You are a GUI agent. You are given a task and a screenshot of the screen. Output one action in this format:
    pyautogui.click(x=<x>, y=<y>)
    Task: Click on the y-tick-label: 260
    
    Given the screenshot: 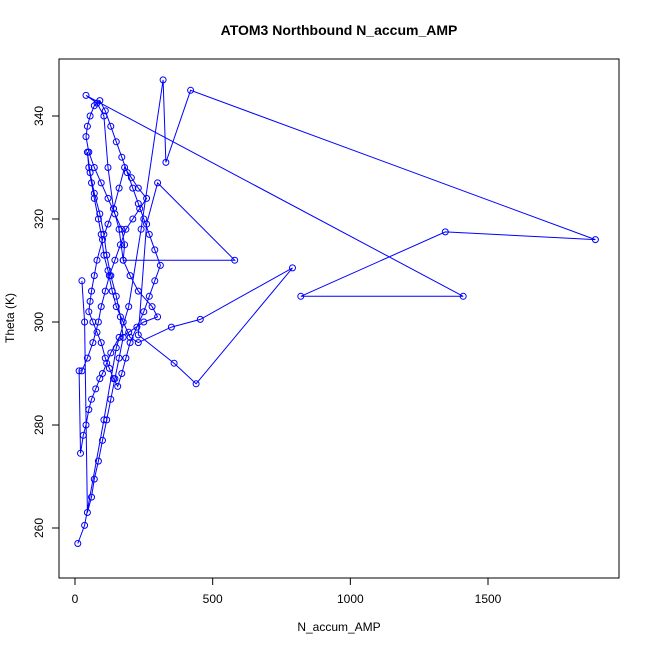 What is the action you would take?
    pyautogui.click(x=39, y=528)
    